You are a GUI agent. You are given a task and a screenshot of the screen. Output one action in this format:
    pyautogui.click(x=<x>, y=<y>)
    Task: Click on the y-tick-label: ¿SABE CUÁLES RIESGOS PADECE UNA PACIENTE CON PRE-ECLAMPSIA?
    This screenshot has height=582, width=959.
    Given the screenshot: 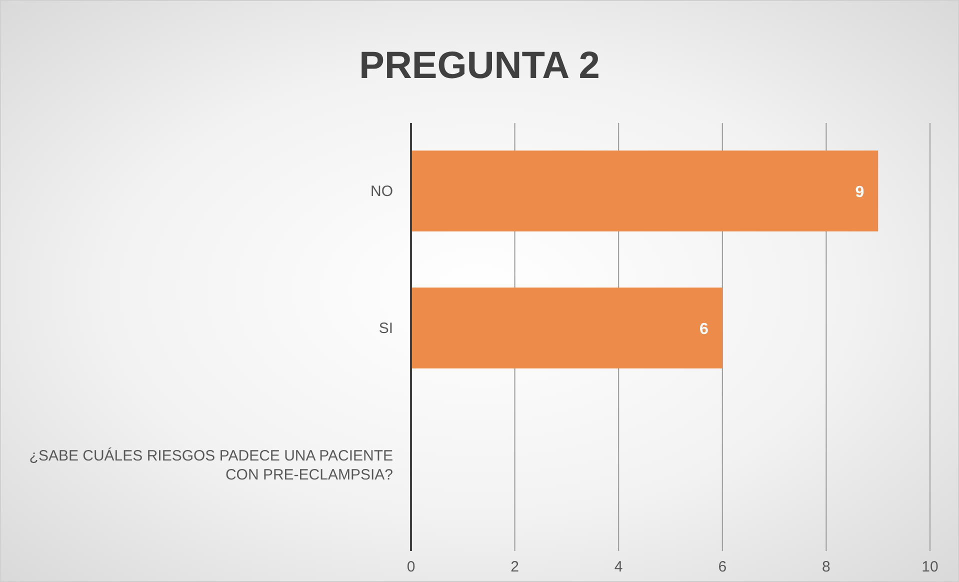 What is the action you would take?
    pyautogui.click(x=211, y=465)
    